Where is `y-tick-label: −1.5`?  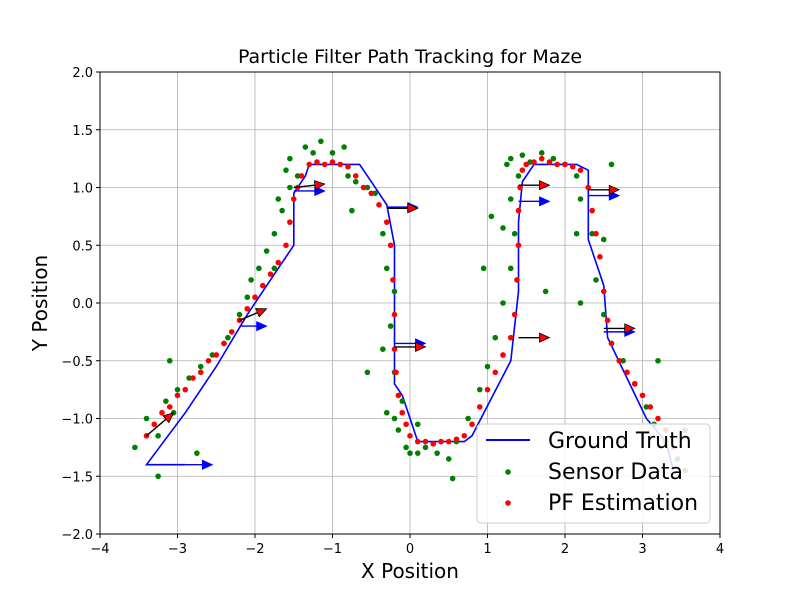
y-tick-label: −1.5 is located at coordinates (77, 477).